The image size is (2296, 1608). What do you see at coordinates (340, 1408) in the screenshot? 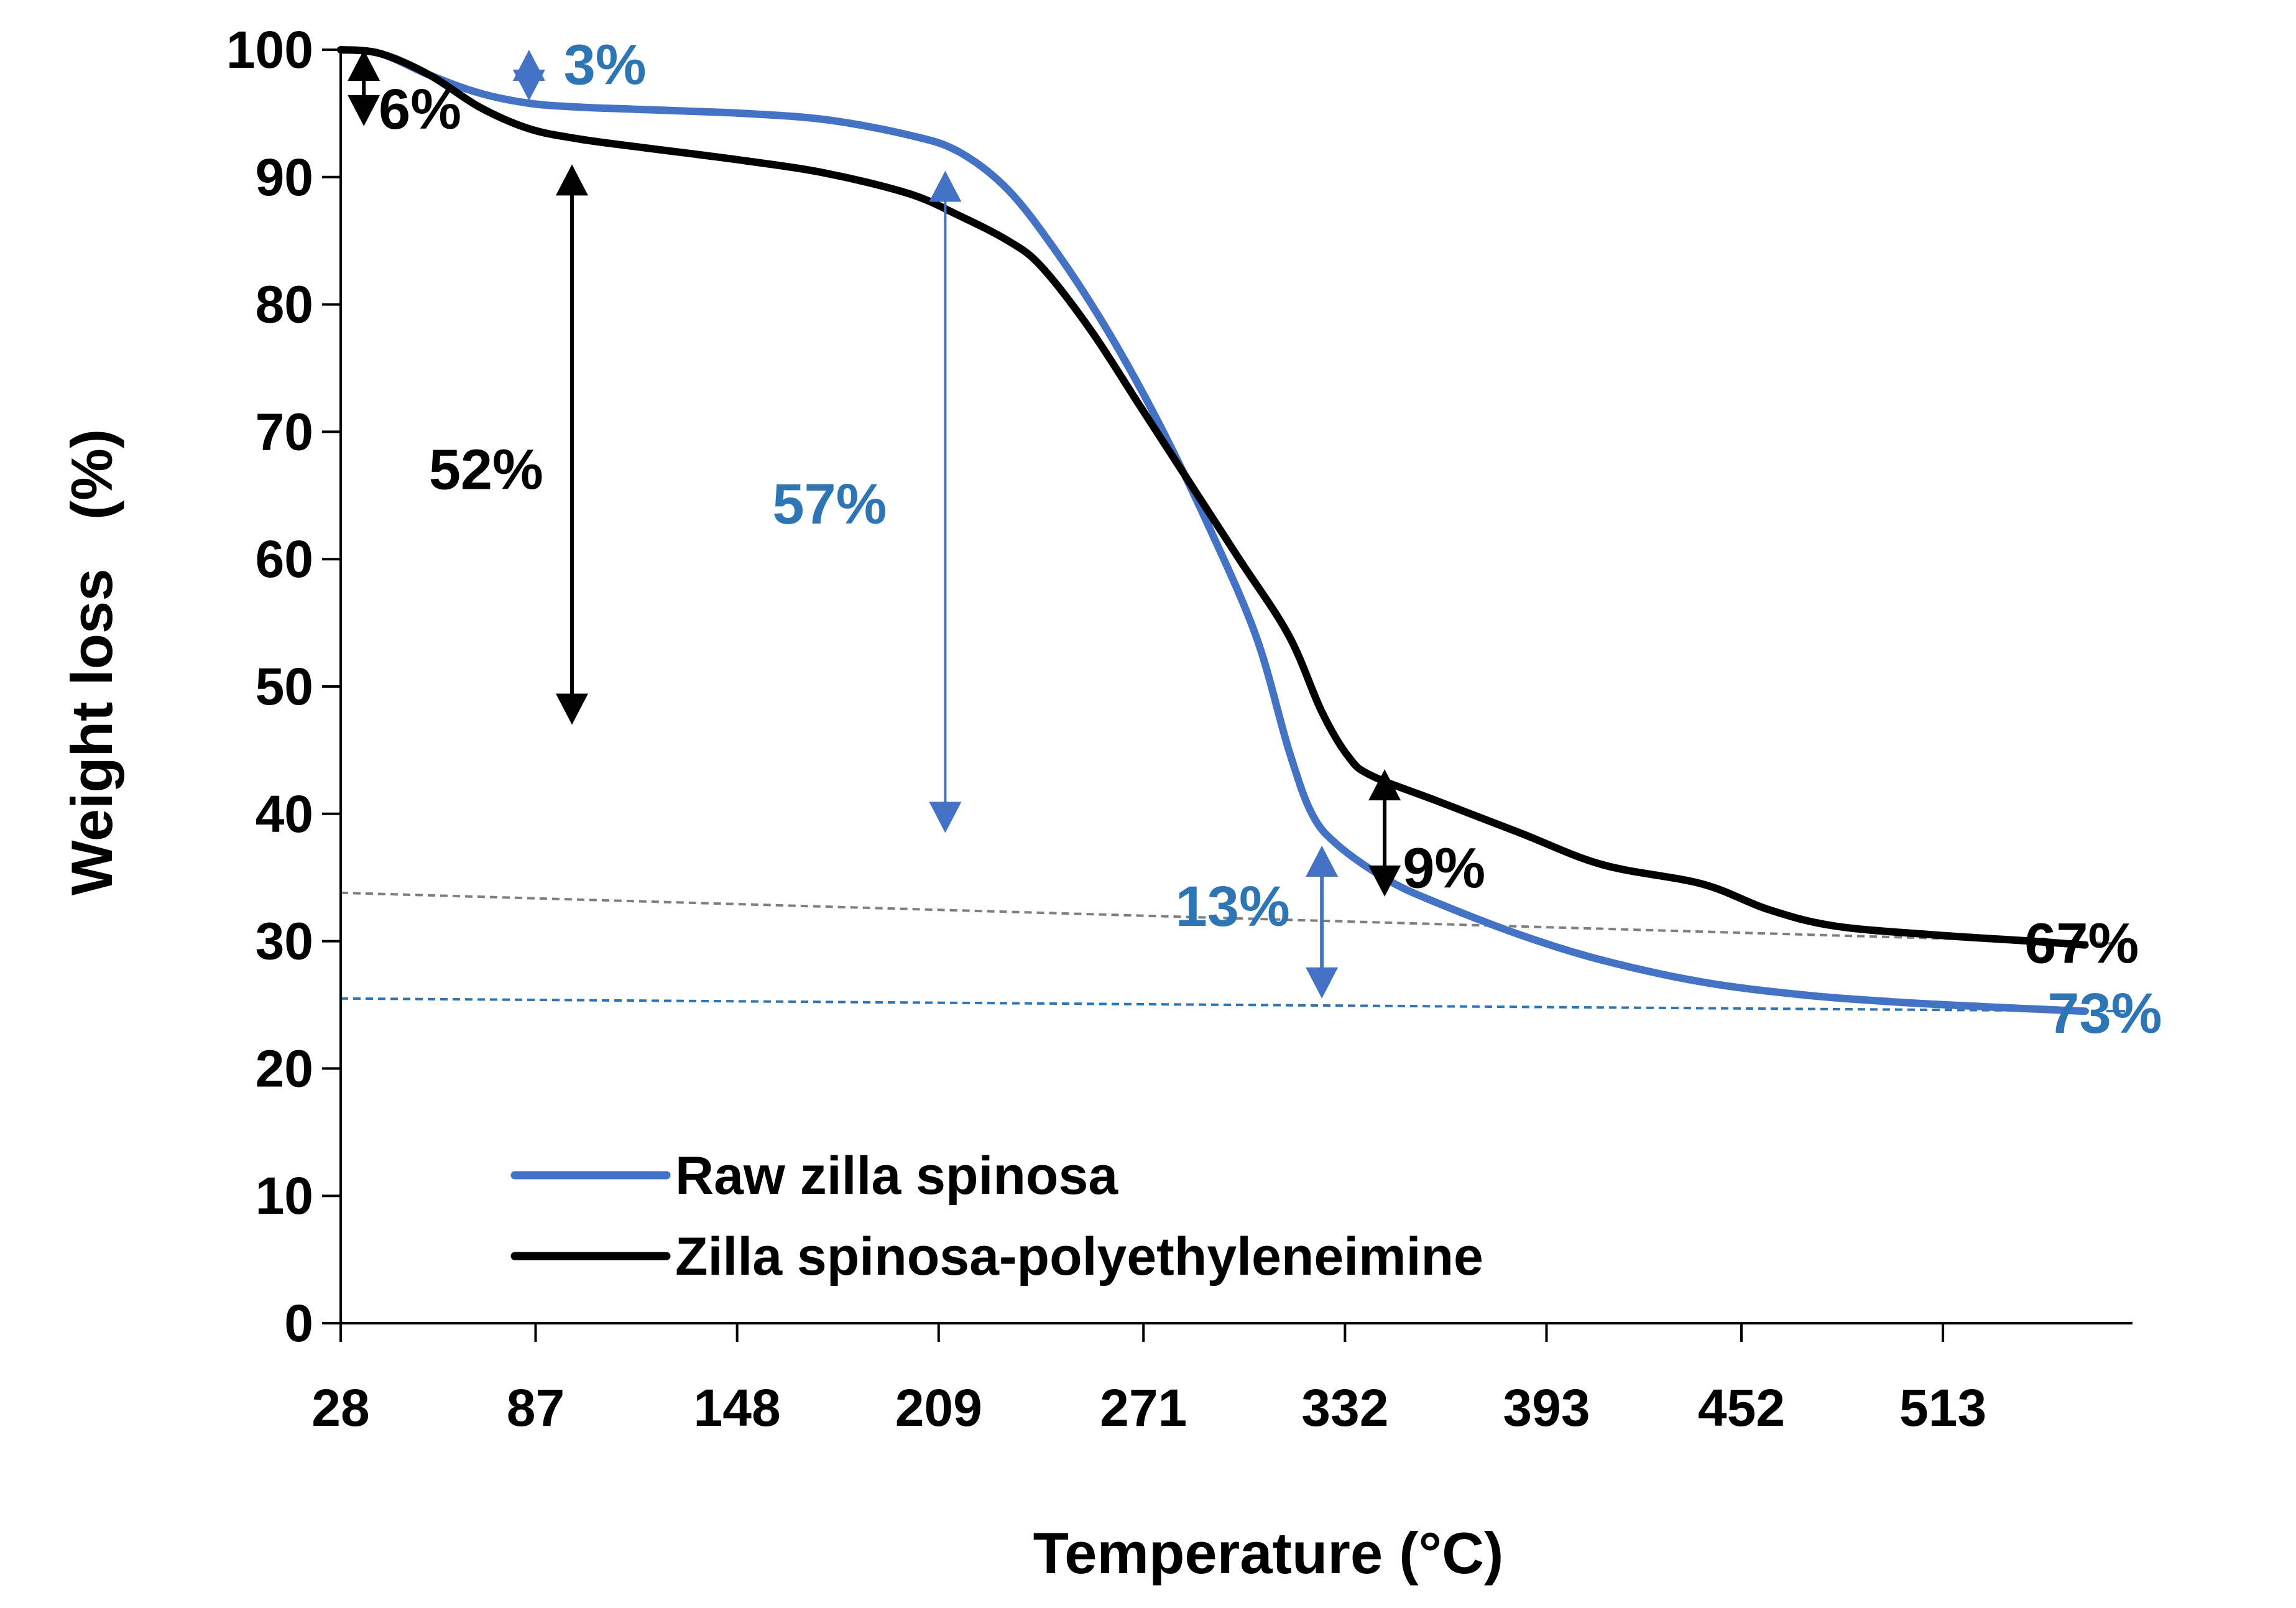
I see `x-tick-label: 28` at bounding box center [340, 1408].